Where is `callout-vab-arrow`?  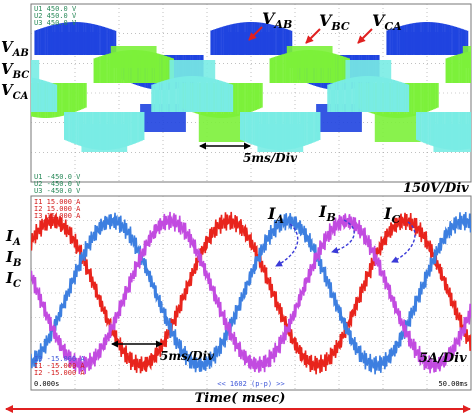 callout-vab-arrow is located at coordinates (255, 33).